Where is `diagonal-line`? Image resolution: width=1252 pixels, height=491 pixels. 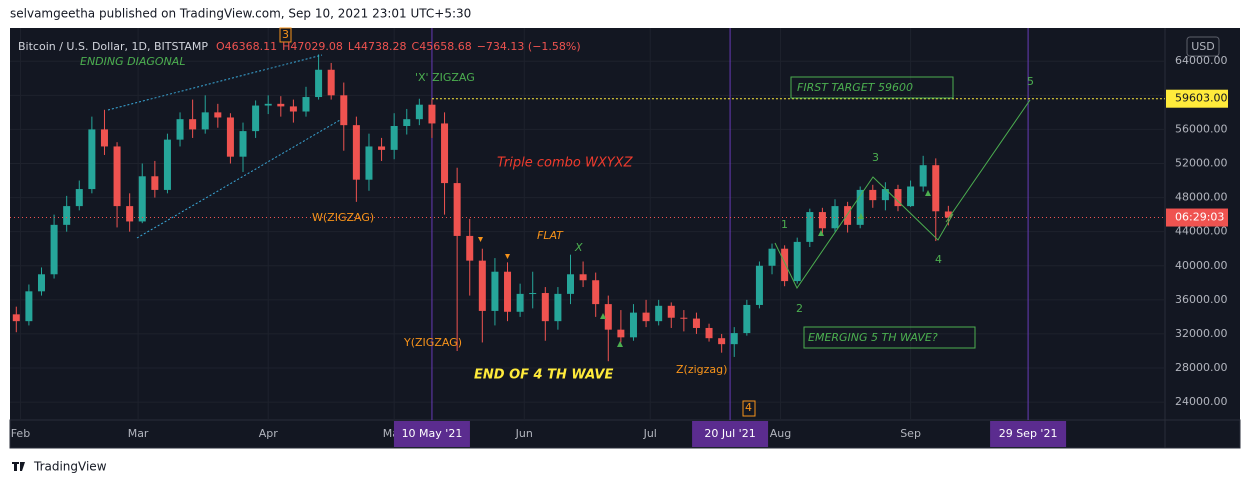
diagonal-line is located at coordinates (238, 179).